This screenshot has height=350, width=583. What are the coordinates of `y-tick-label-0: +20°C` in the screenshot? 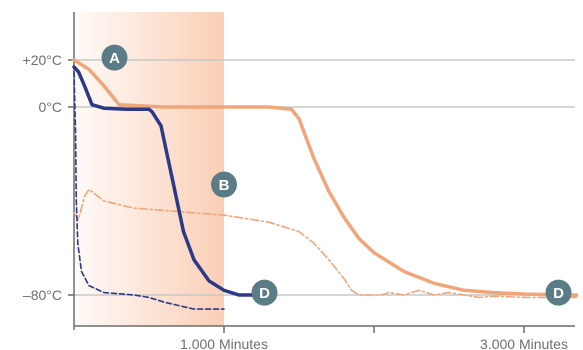 It's located at (42, 60).